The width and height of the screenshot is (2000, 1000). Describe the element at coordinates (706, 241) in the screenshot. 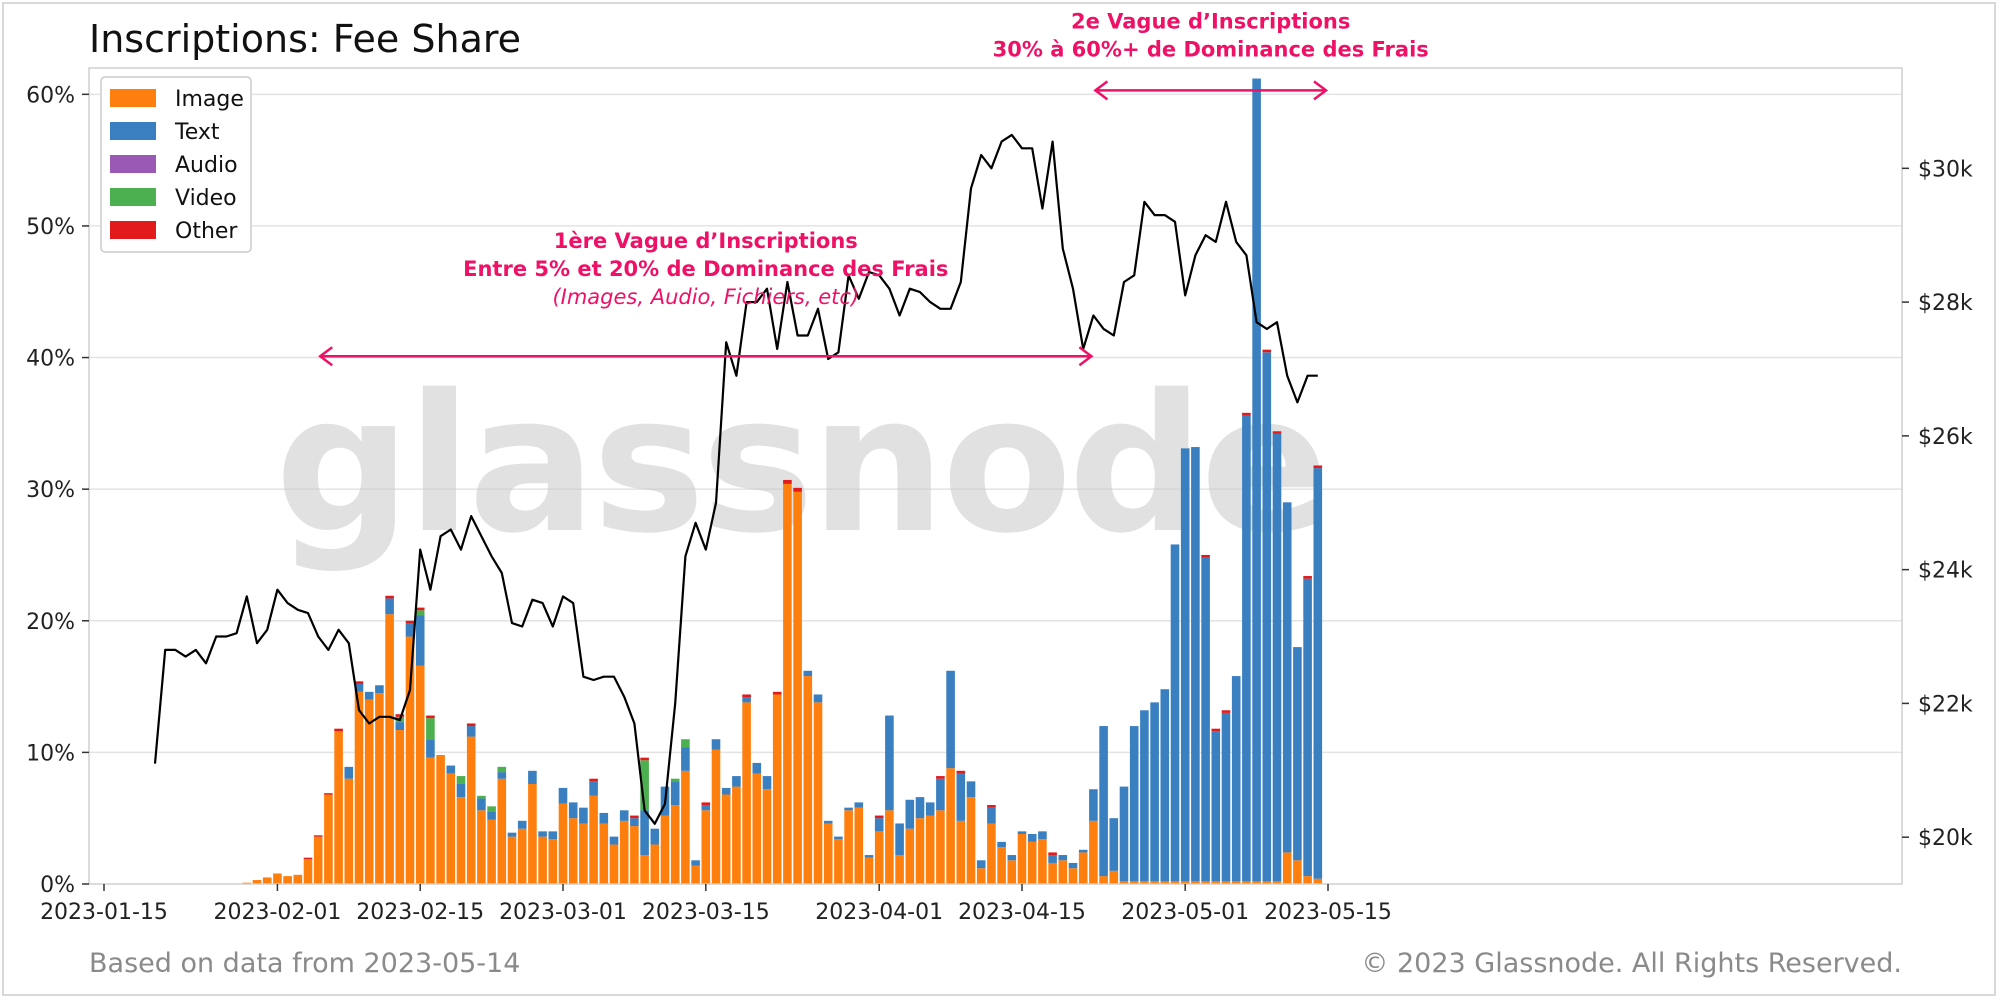

I see `annotation-text: 1ère Vague d’Inscriptions` at that location.